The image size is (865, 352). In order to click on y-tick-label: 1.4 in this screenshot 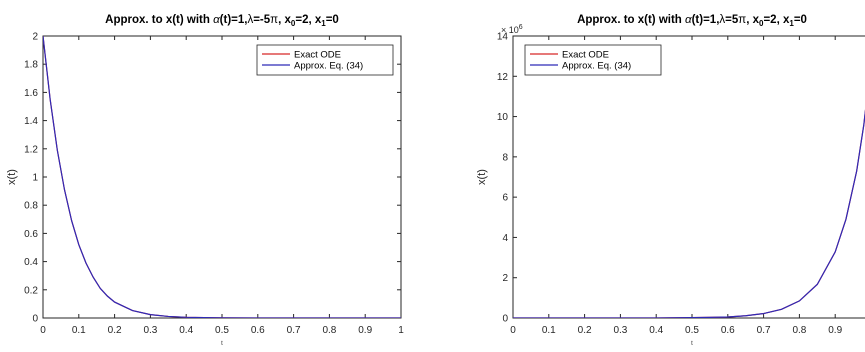, I will do `click(31, 121)`.